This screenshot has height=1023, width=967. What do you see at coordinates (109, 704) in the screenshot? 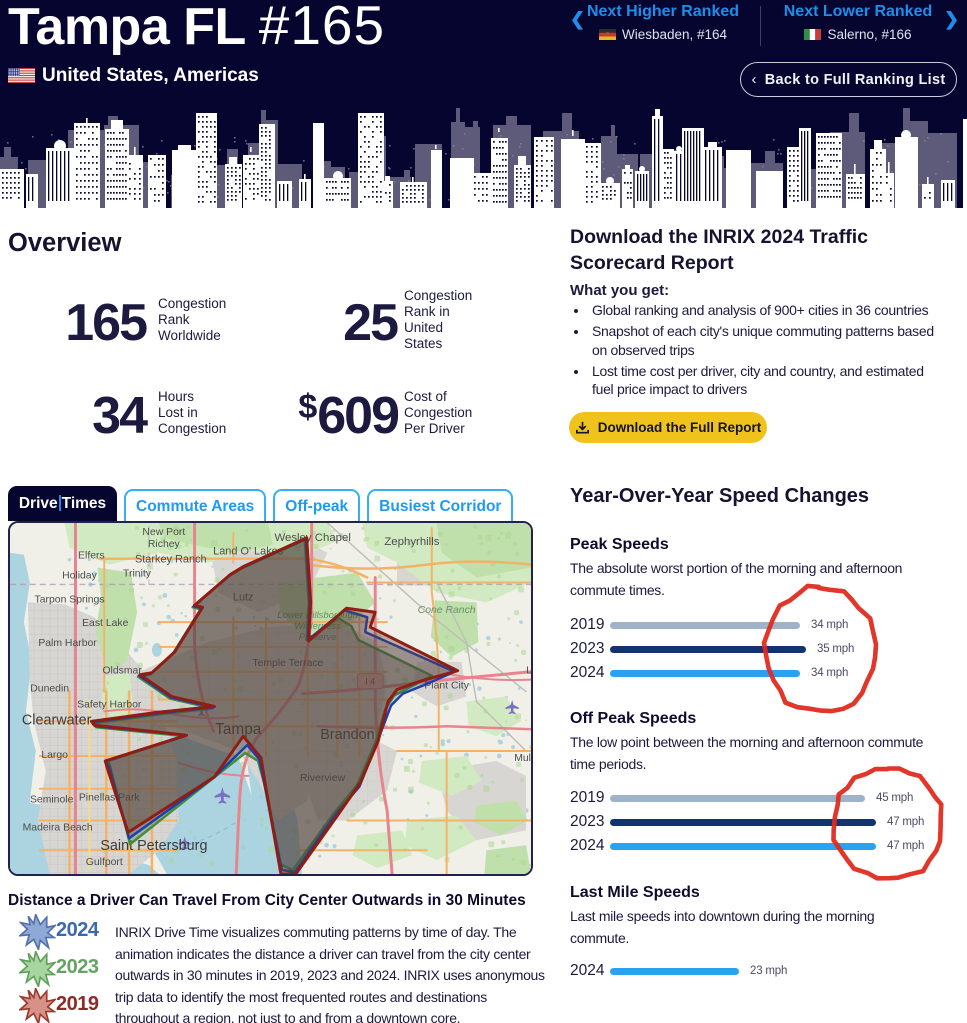
I see `svg-text: Safety Harbor` at bounding box center [109, 704].